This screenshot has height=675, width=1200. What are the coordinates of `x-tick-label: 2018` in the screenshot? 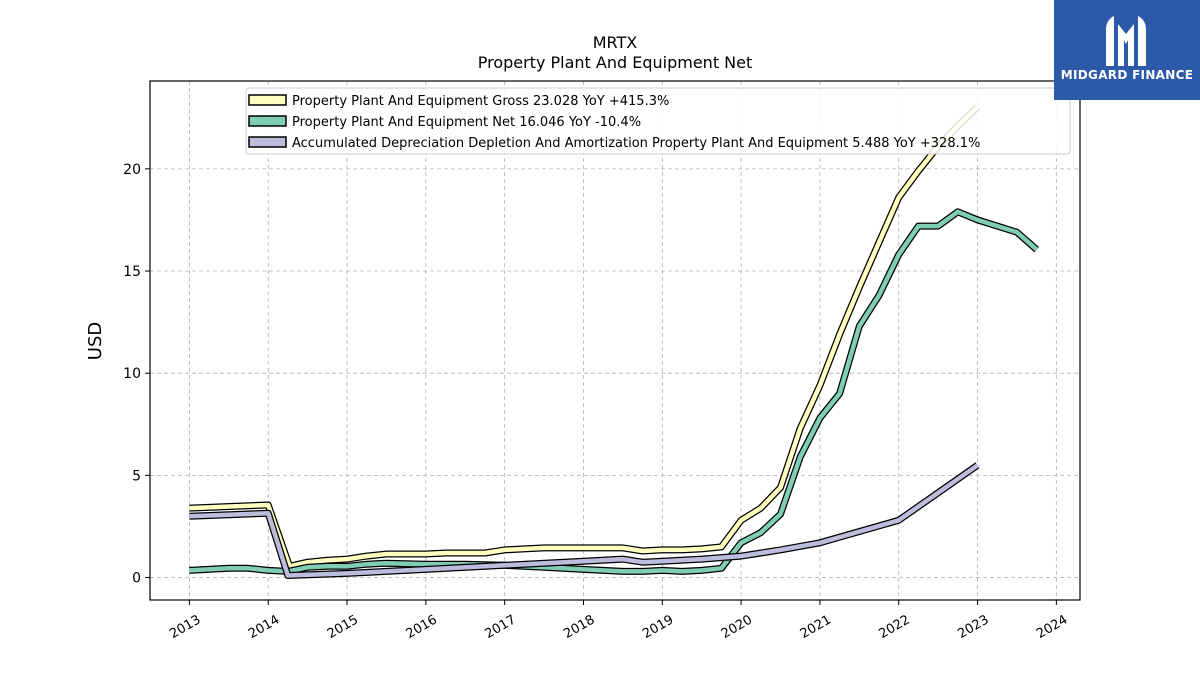 It's located at (579, 627).